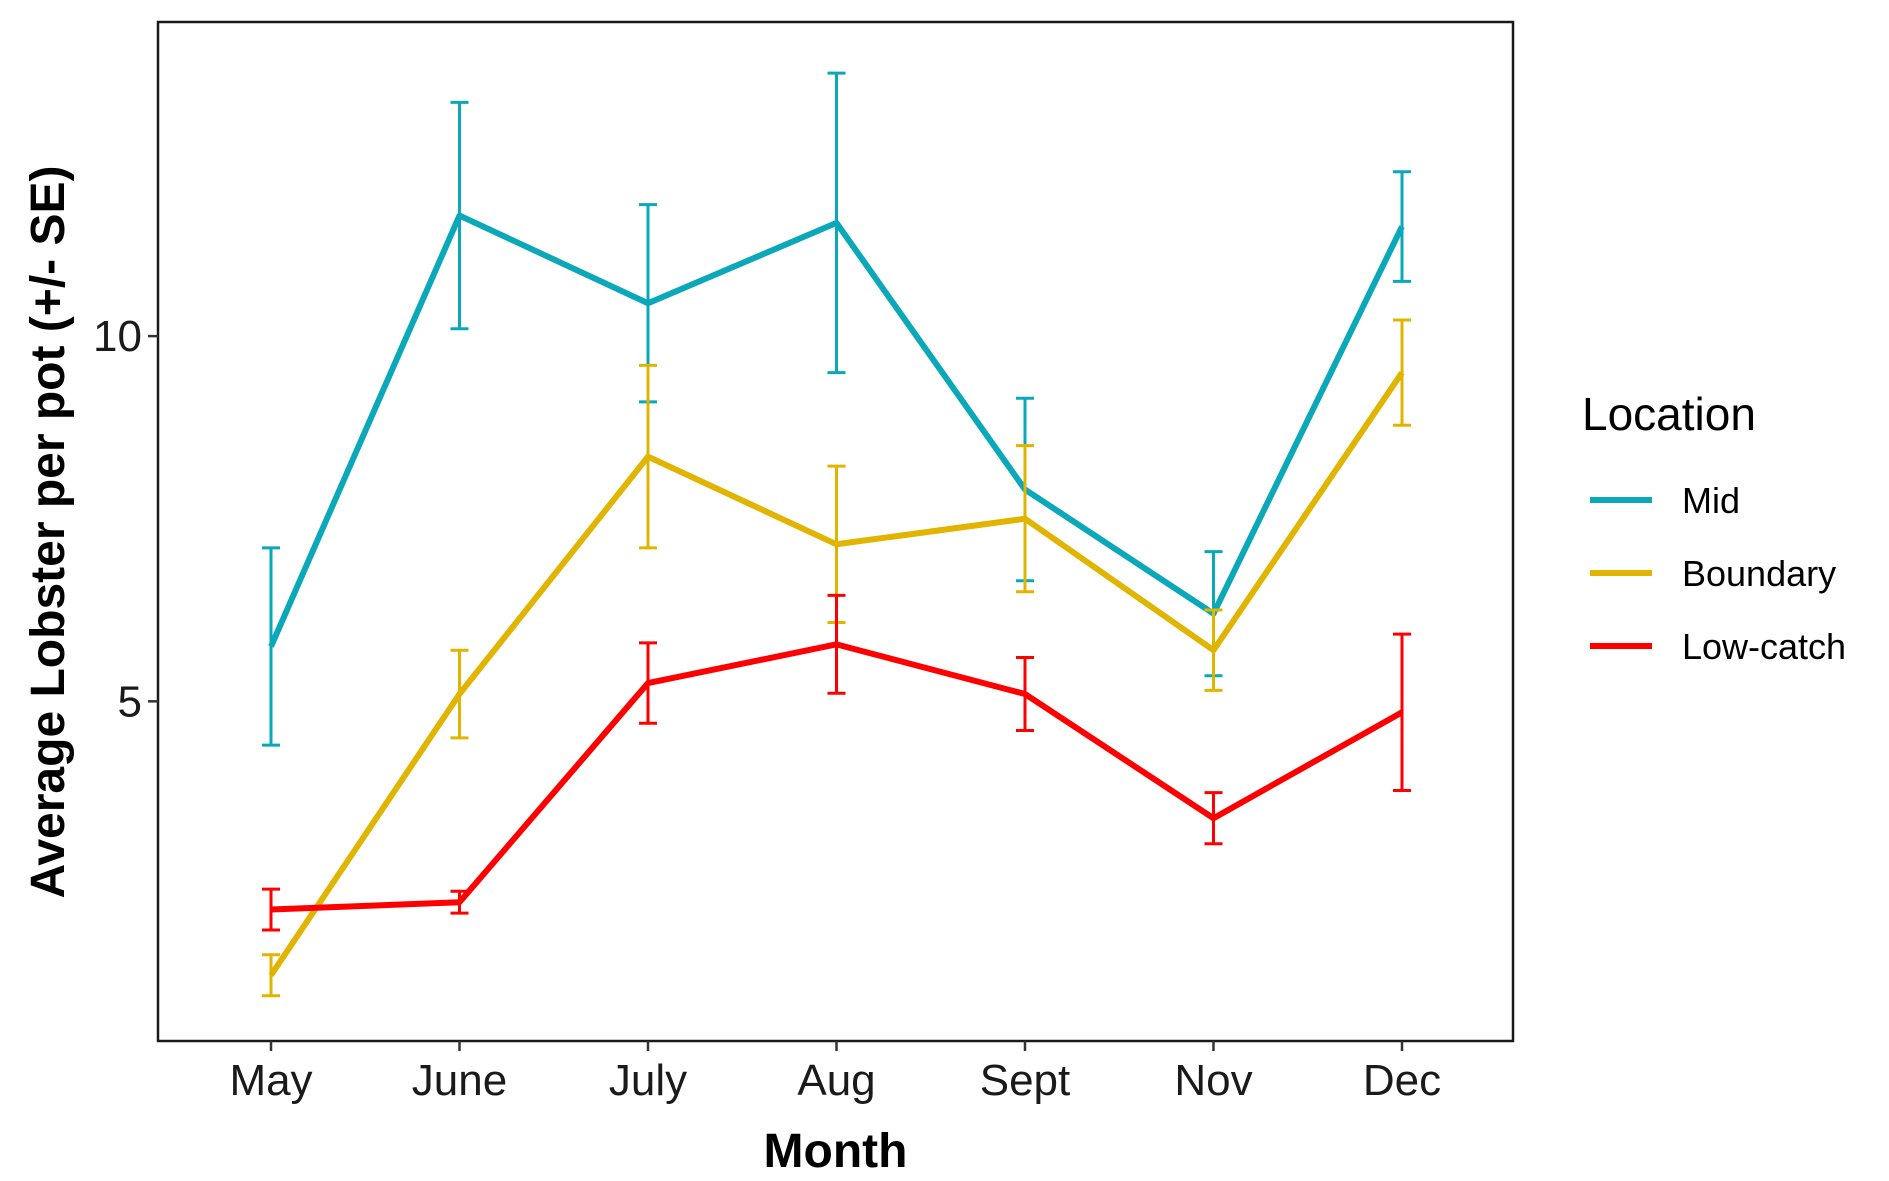  Describe the element at coordinates (130, 701) in the screenshot. I see `y-tick-label: 5` at that location.